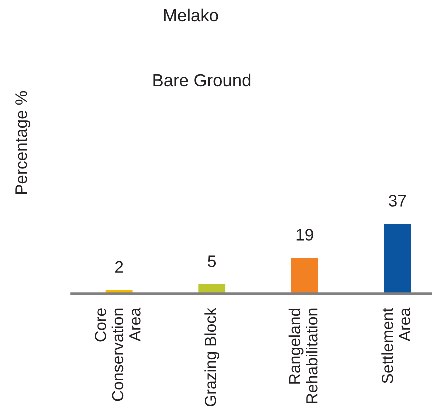 The width and height of the screenshot is (432, 419). Describe the element at coordinates (303, 356) in the screenshot. I see `x-tick-label: Rangeland Rehabilitation` at that location.